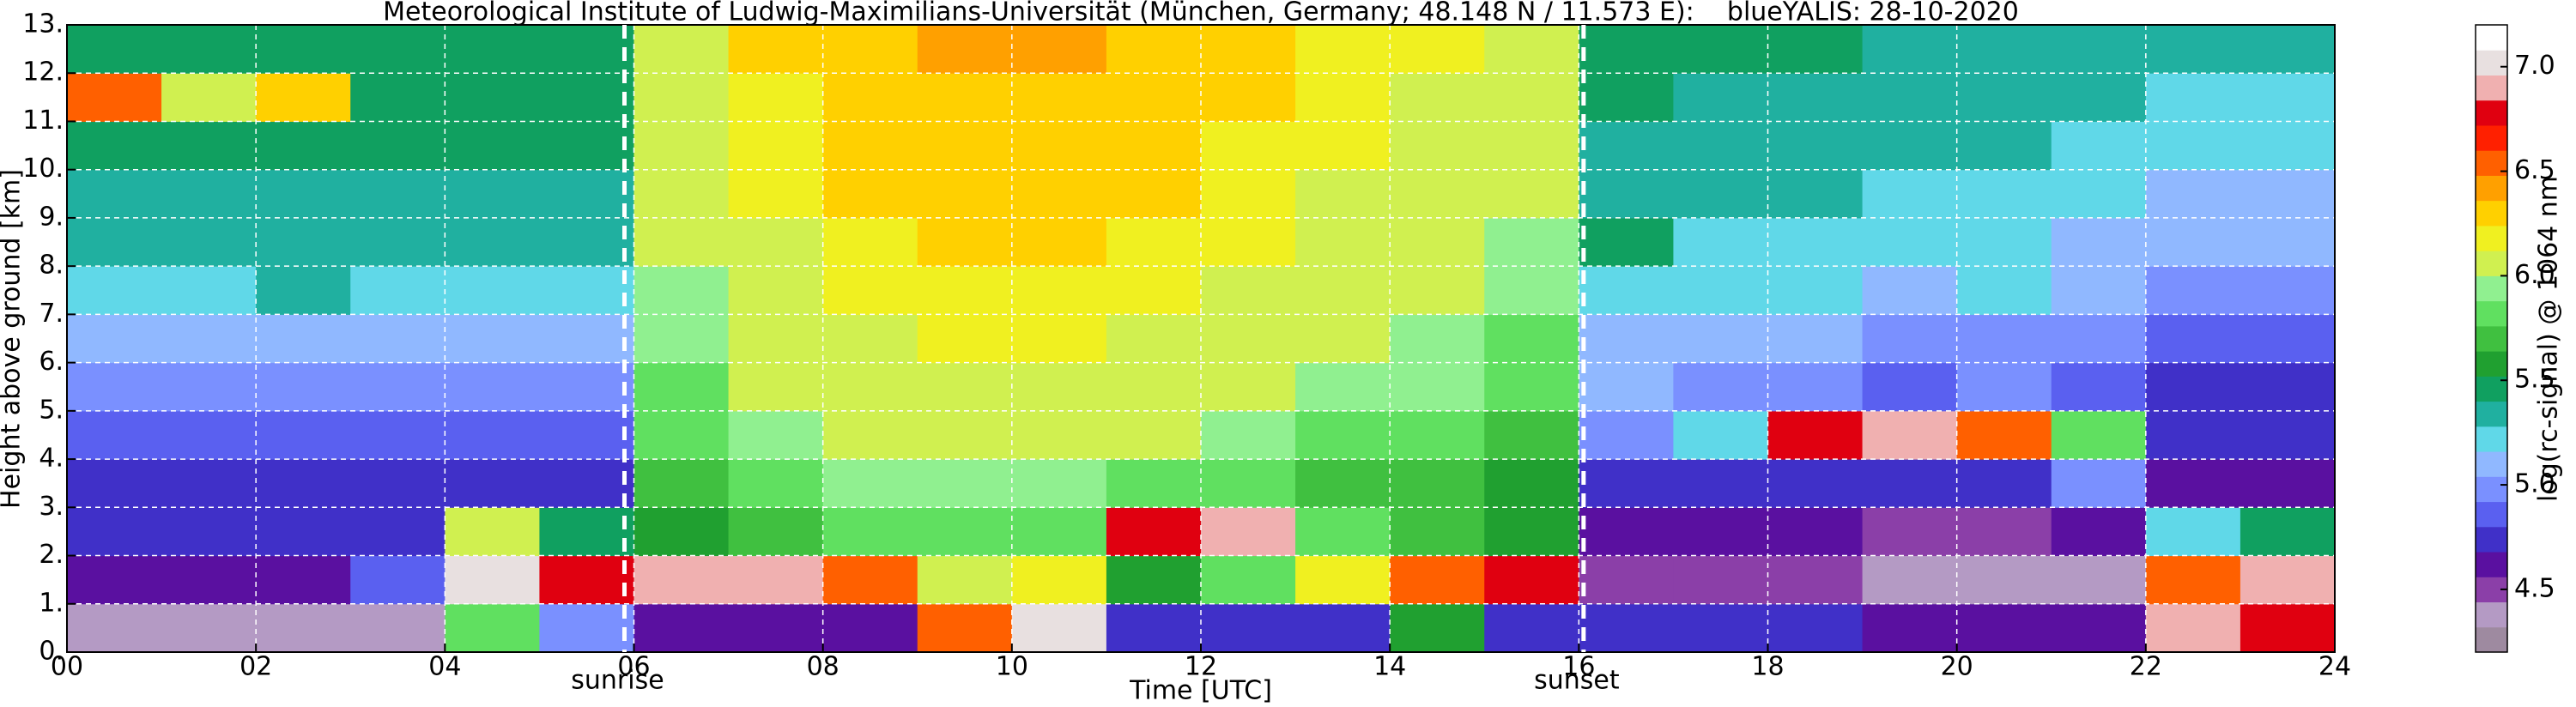 Image resolution: width=2576 pixels, height=707 pixels. I want to click on y-tick-label: 7., so click(51, 314).